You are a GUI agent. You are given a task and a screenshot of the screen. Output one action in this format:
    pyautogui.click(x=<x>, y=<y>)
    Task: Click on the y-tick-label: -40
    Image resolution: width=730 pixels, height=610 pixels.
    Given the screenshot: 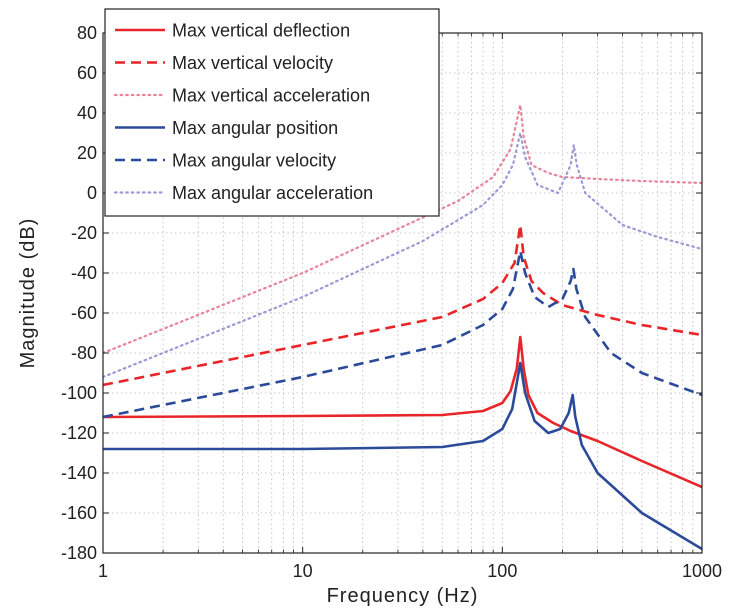 What is the action you would take?
    pyautogui.click(x=84, y=273)
    